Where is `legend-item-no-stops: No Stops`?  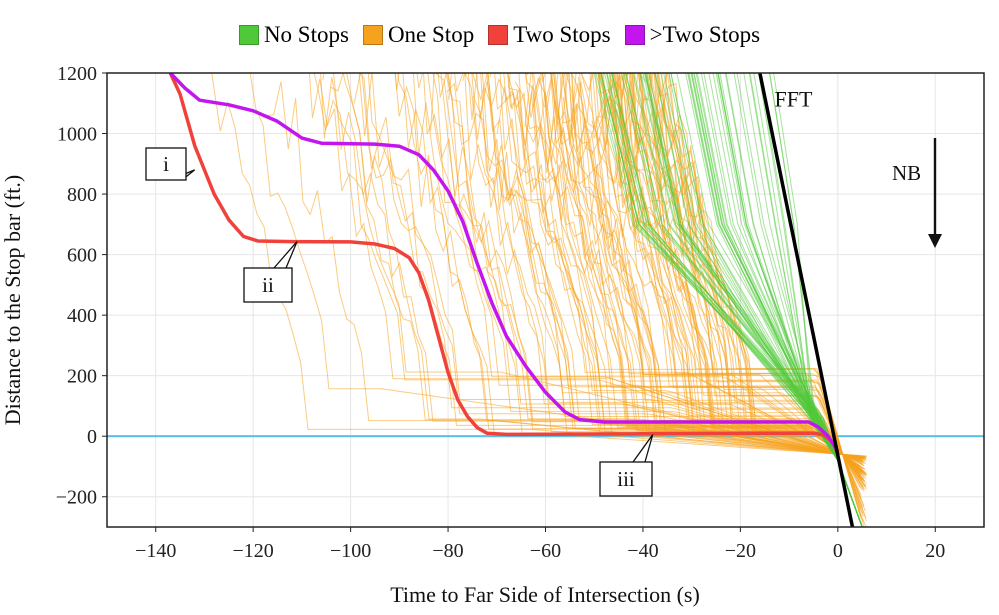 legend-item-no-stops: No Stops is located at coordinates (293, 35).